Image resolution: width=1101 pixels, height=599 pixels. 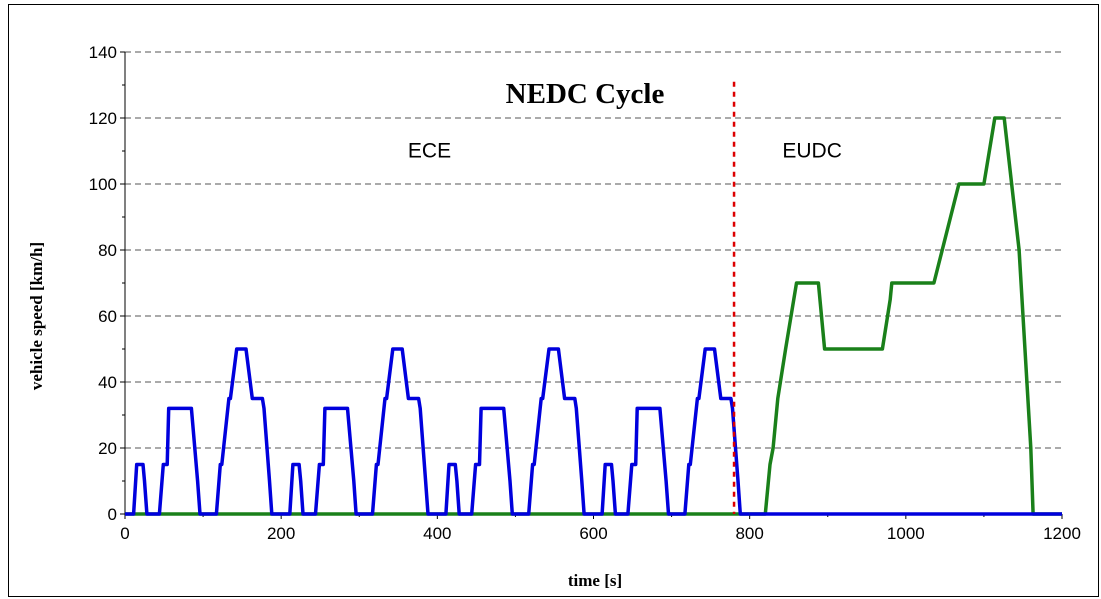 What do you see at coordinates (107, 448) in the screenshot?
I see `y-tick-label: 20` at bounding box center [107, 448].